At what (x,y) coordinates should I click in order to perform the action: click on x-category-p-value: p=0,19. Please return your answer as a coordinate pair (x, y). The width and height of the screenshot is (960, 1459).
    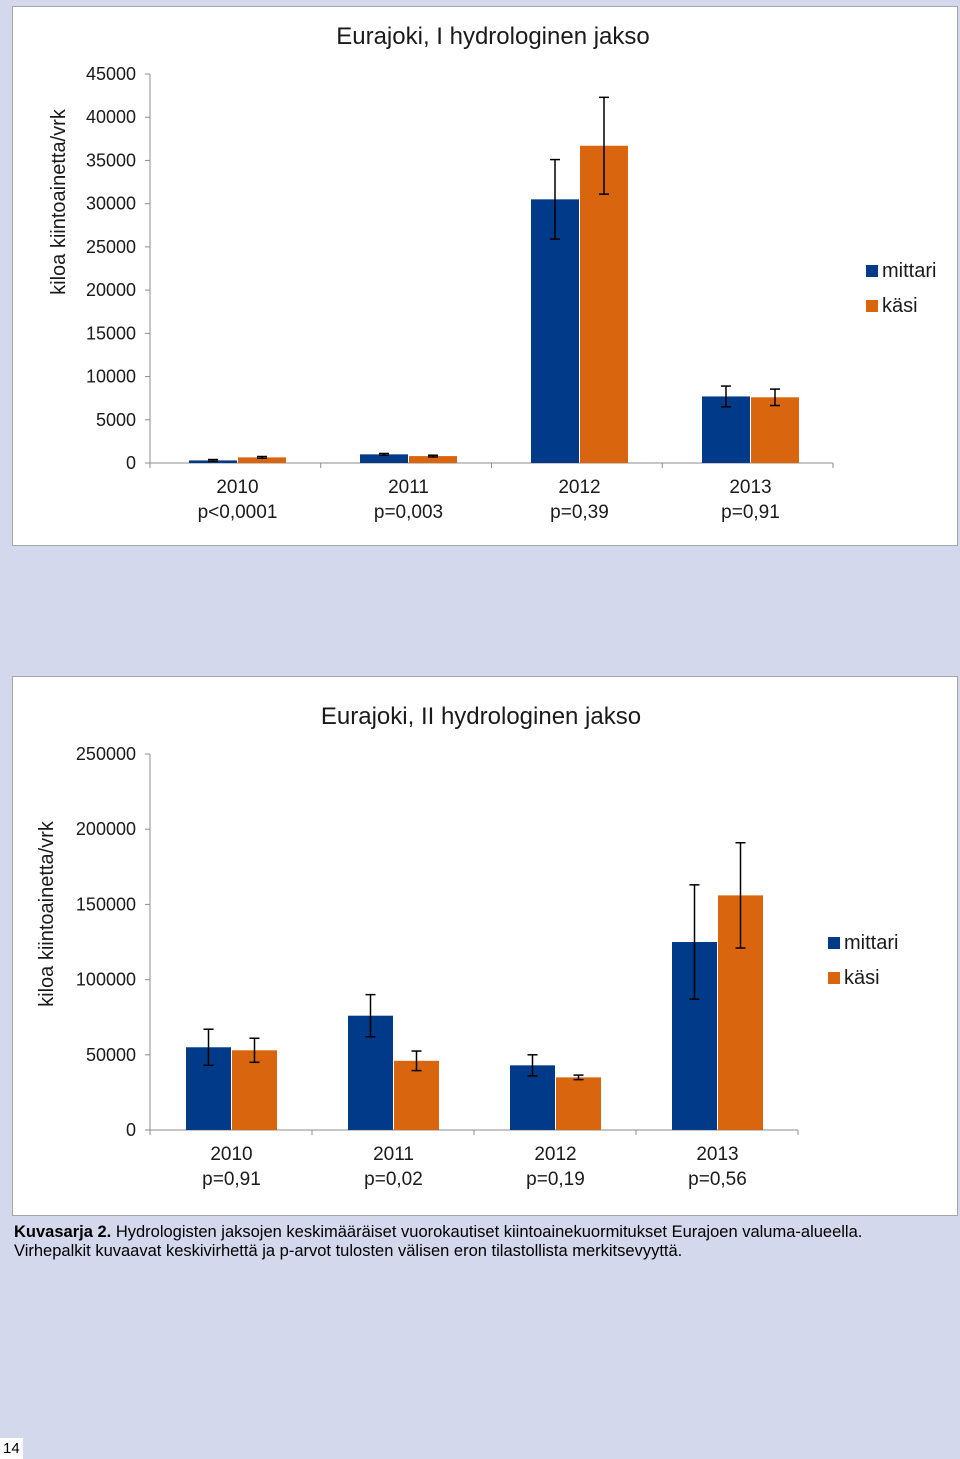
    Looking at the image, I should click on (555, 1179).